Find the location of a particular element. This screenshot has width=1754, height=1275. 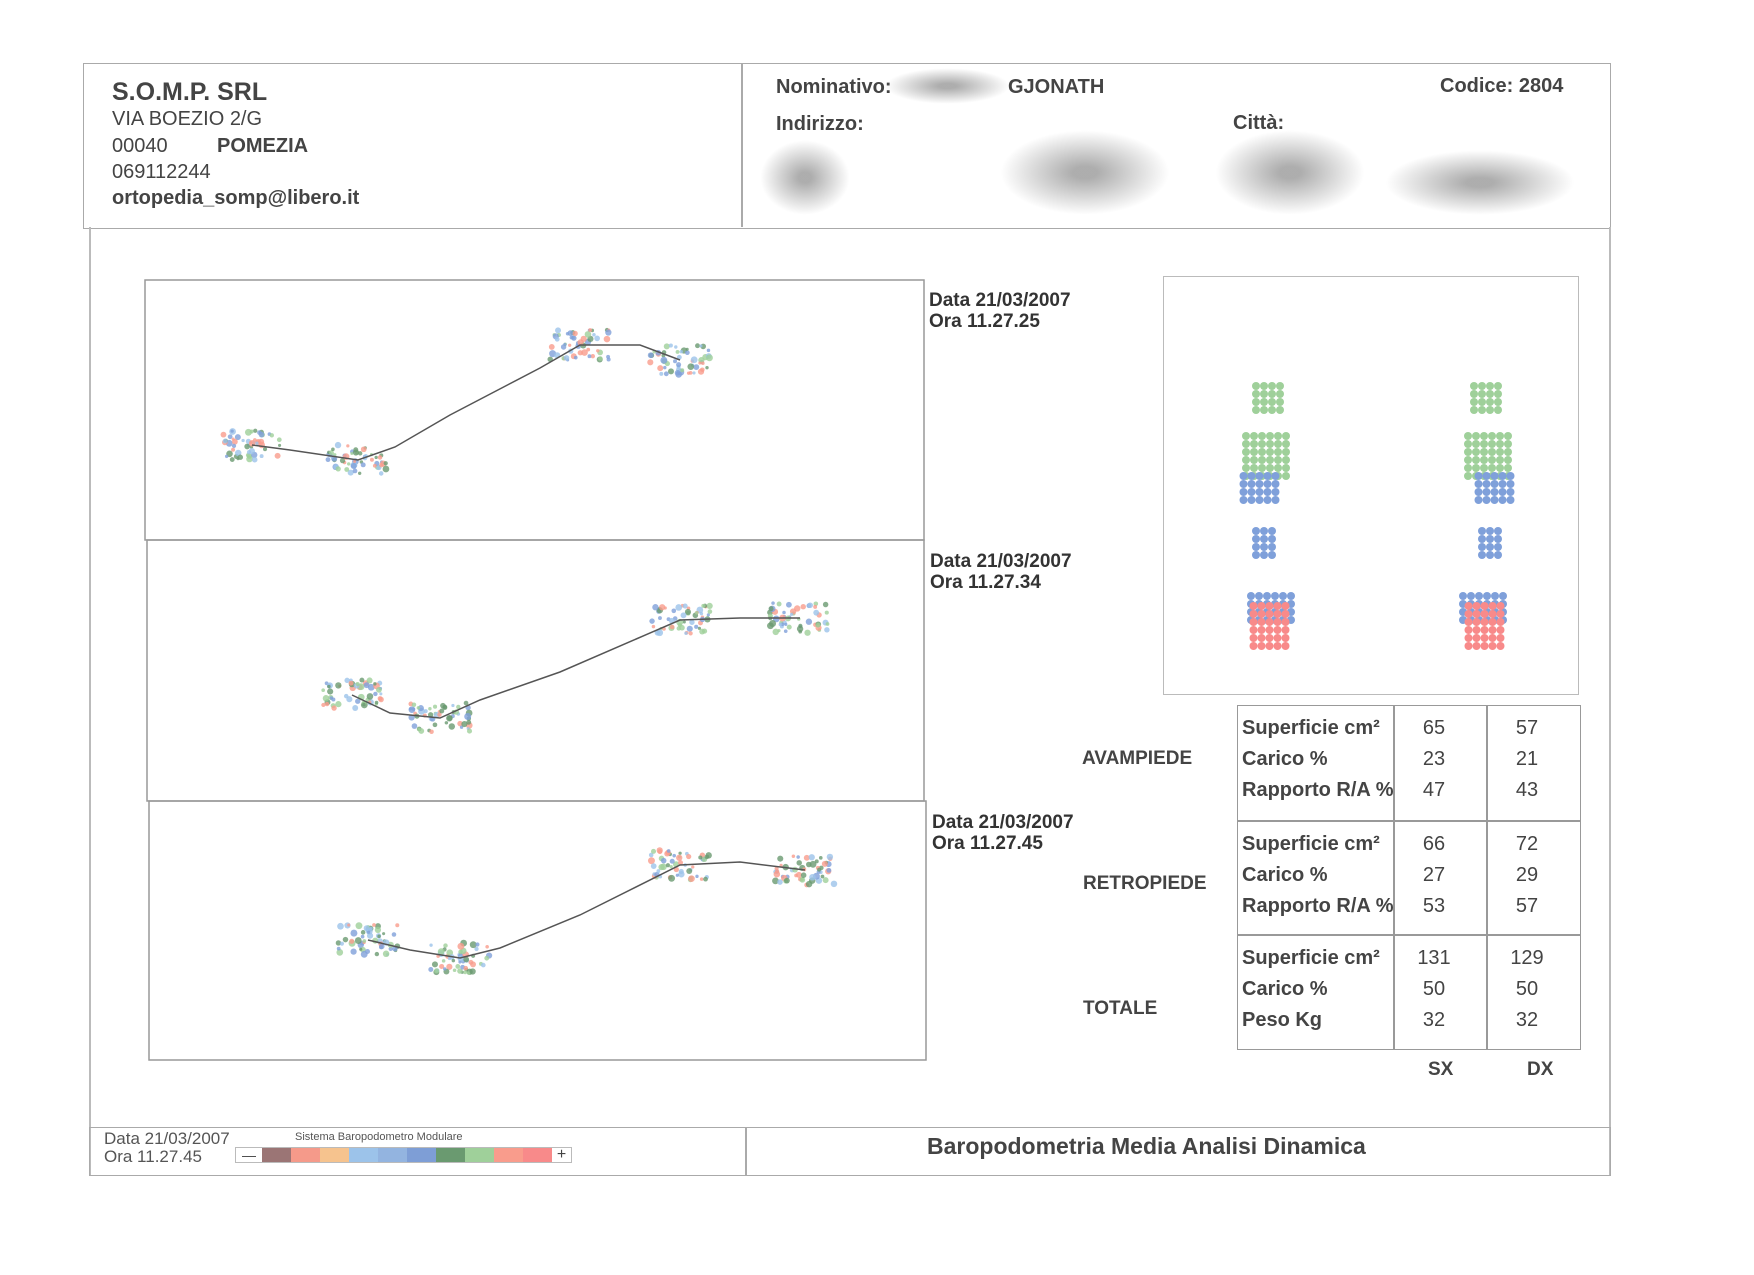

indirizzo-label: Indirizzo: is located at coordinates (820, 124).